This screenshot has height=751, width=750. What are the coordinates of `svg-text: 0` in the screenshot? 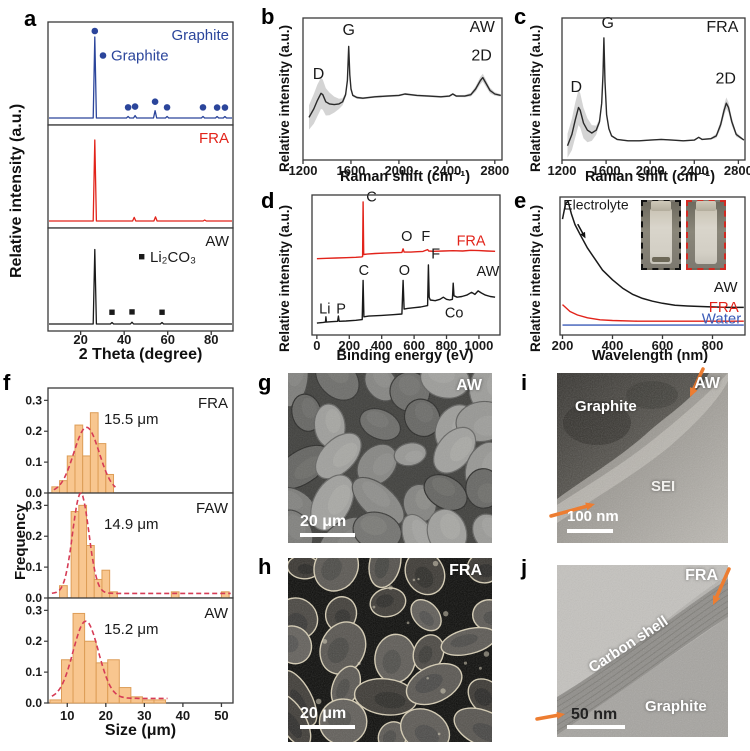 It's located at (316, 345).